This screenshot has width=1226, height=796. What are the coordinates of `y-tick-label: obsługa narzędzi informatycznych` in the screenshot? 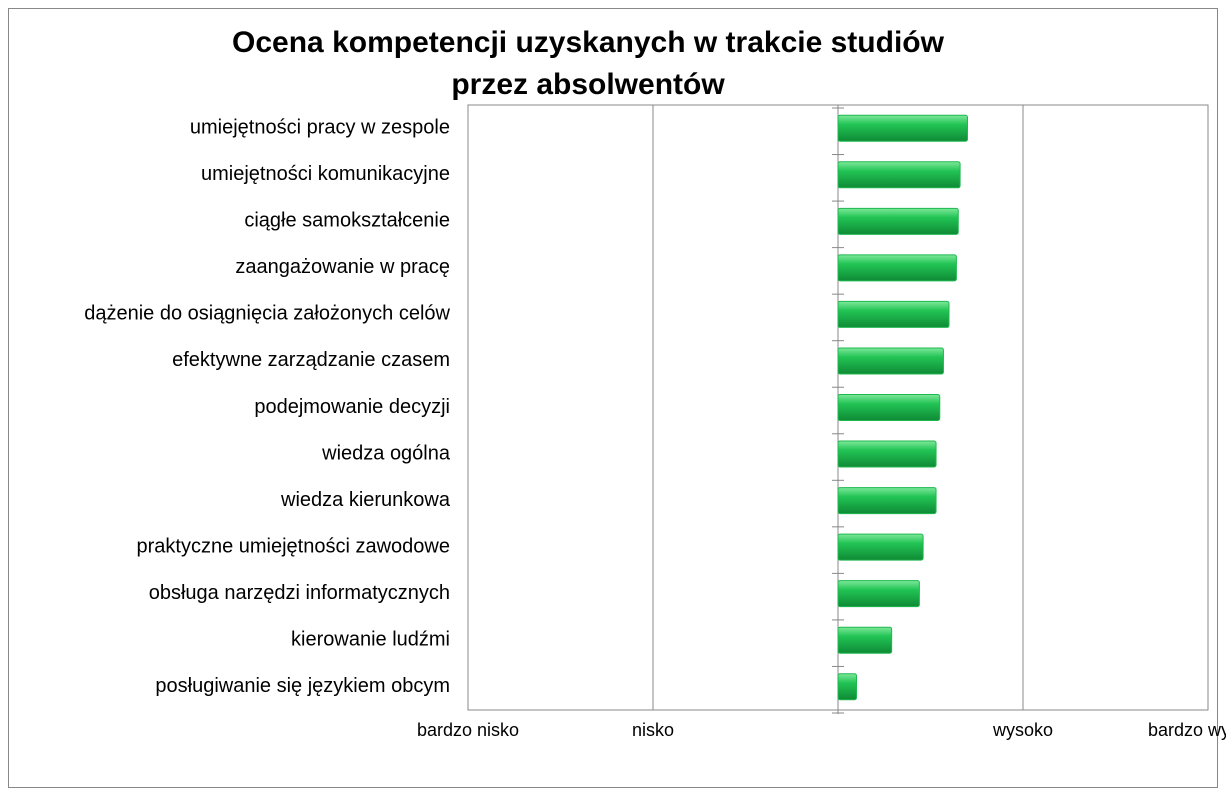 It's located at (299, 593).